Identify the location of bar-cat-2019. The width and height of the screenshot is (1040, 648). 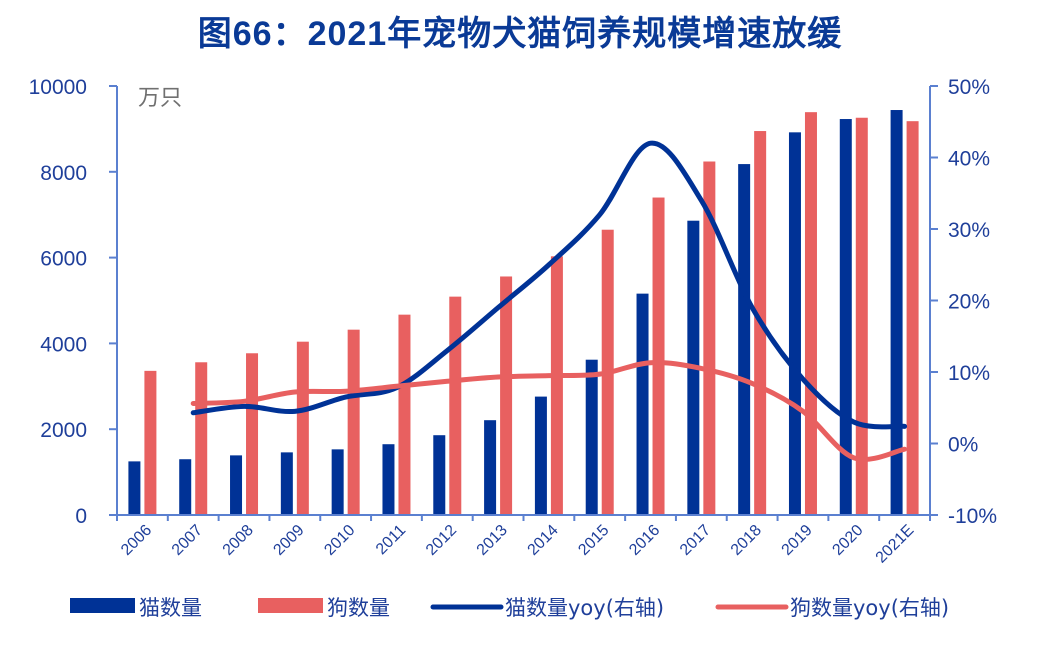
(794, 323).